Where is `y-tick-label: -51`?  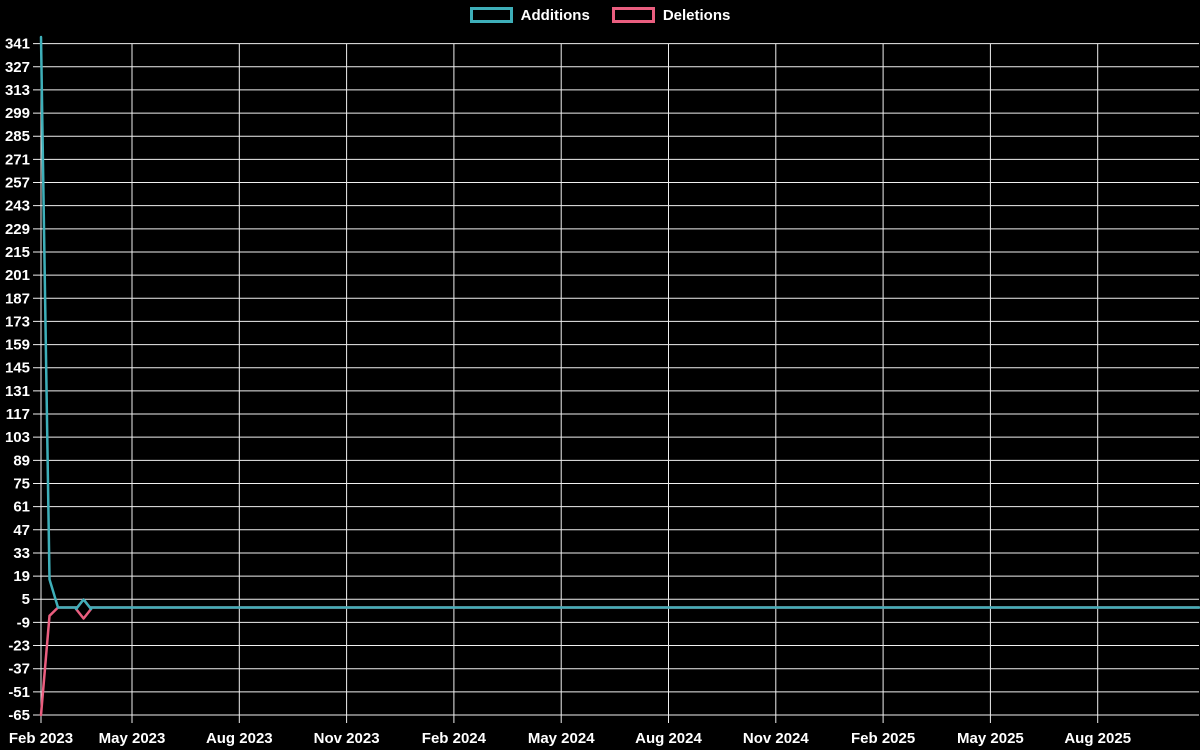
y-tick-label: -51 is located at coordinates (19, 692).